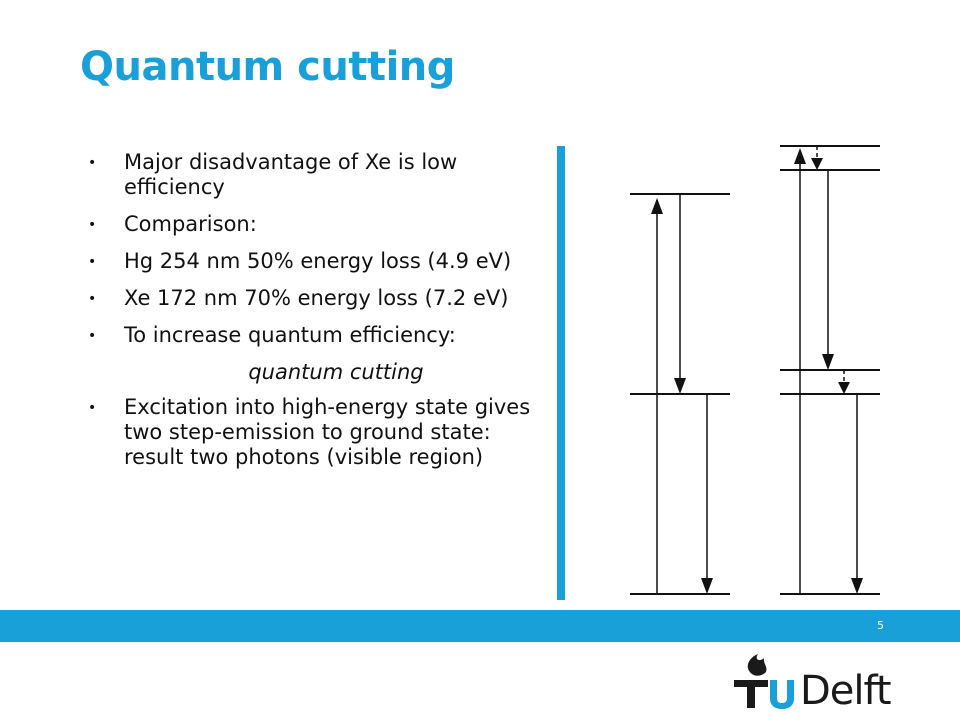 This screenshot has width=960, height=720. What do you see at coordinates (782, 694) in the screenshot?
I see `logo-letter-u` at bounding box center [782, 694].